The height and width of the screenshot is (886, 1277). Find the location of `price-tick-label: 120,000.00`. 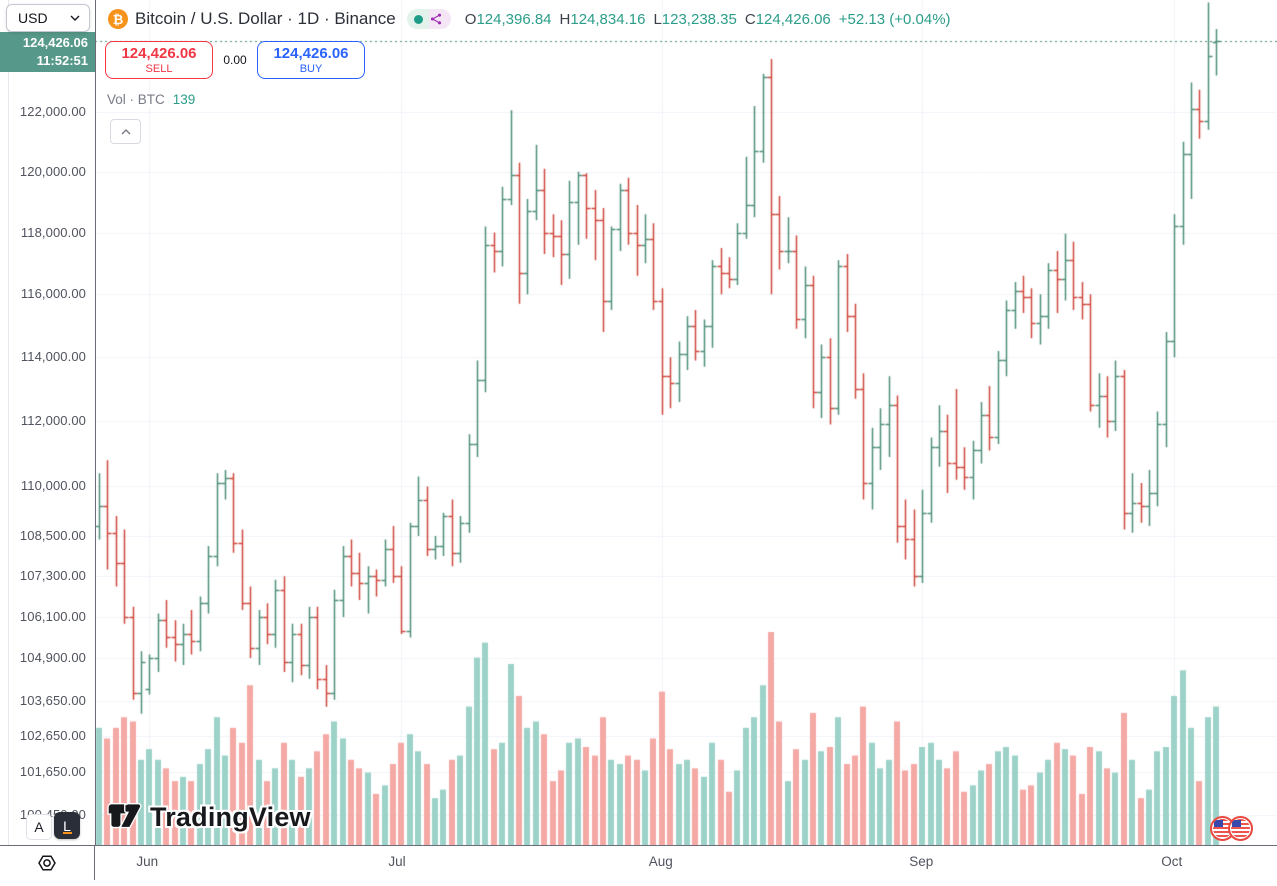

price-tick-label: 120,000.00 is located at coordinates (52, 171).